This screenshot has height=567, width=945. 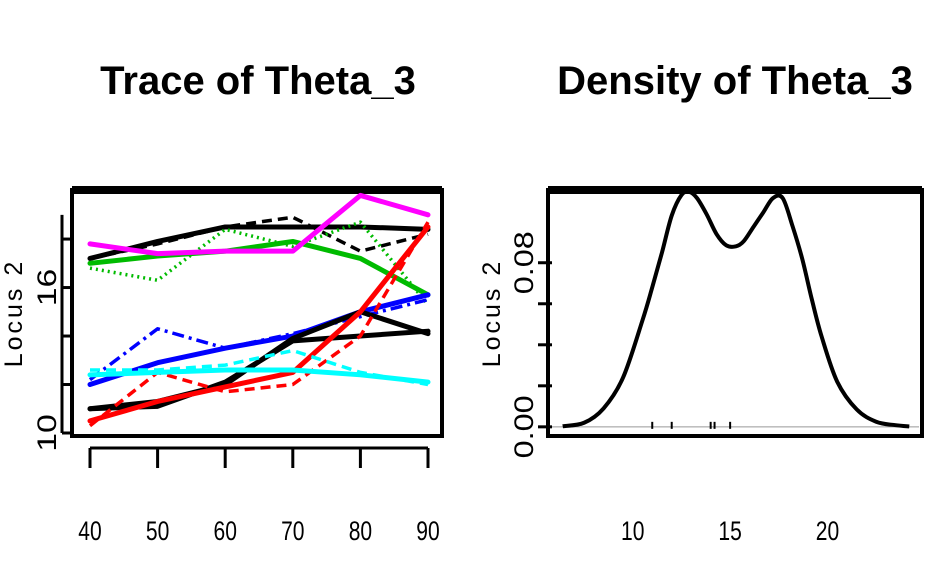 I want to click on trace-x-axis: 40 50 60 70 80 90, so click(x=259, y=496).